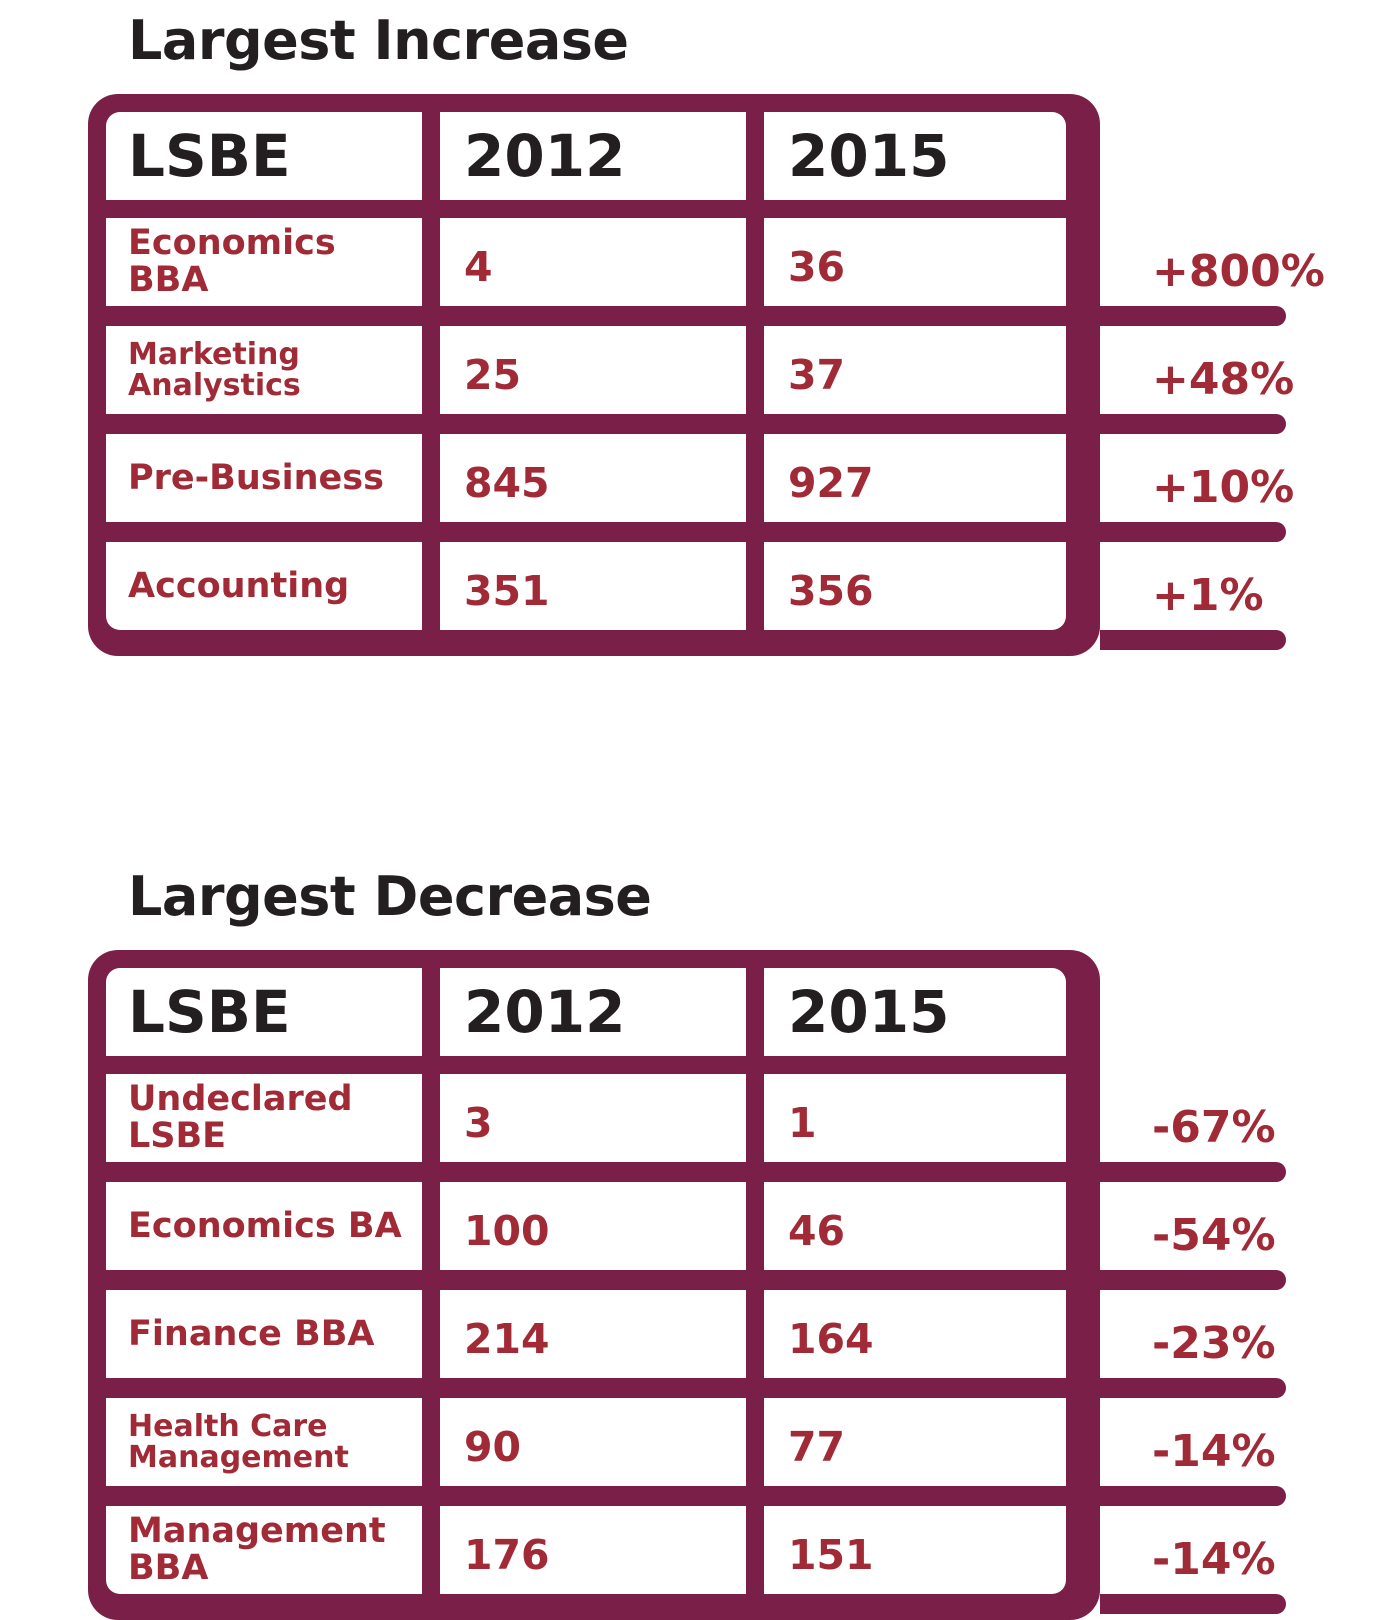  I want to click on table-cell: 4, so click(593, 262).